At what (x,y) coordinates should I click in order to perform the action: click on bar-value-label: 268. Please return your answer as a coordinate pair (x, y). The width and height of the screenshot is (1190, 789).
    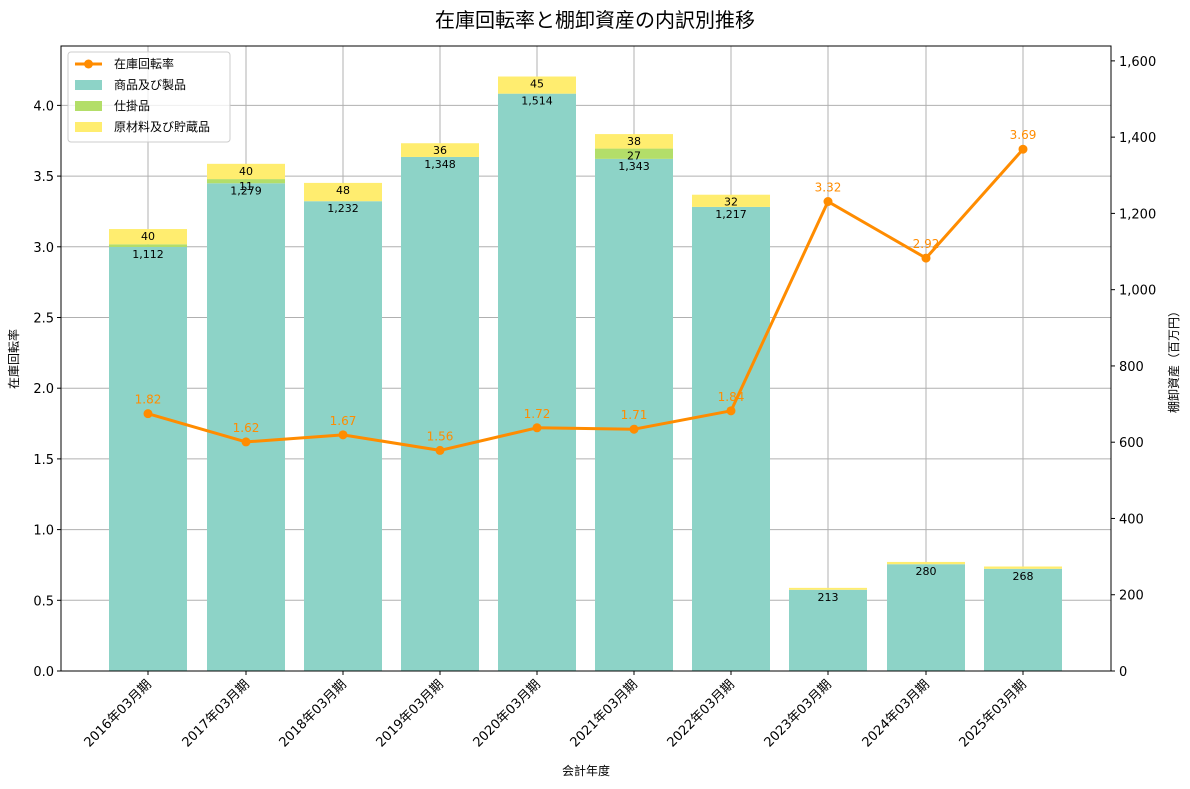
    Looking at the image, I should click on (1023, 576).